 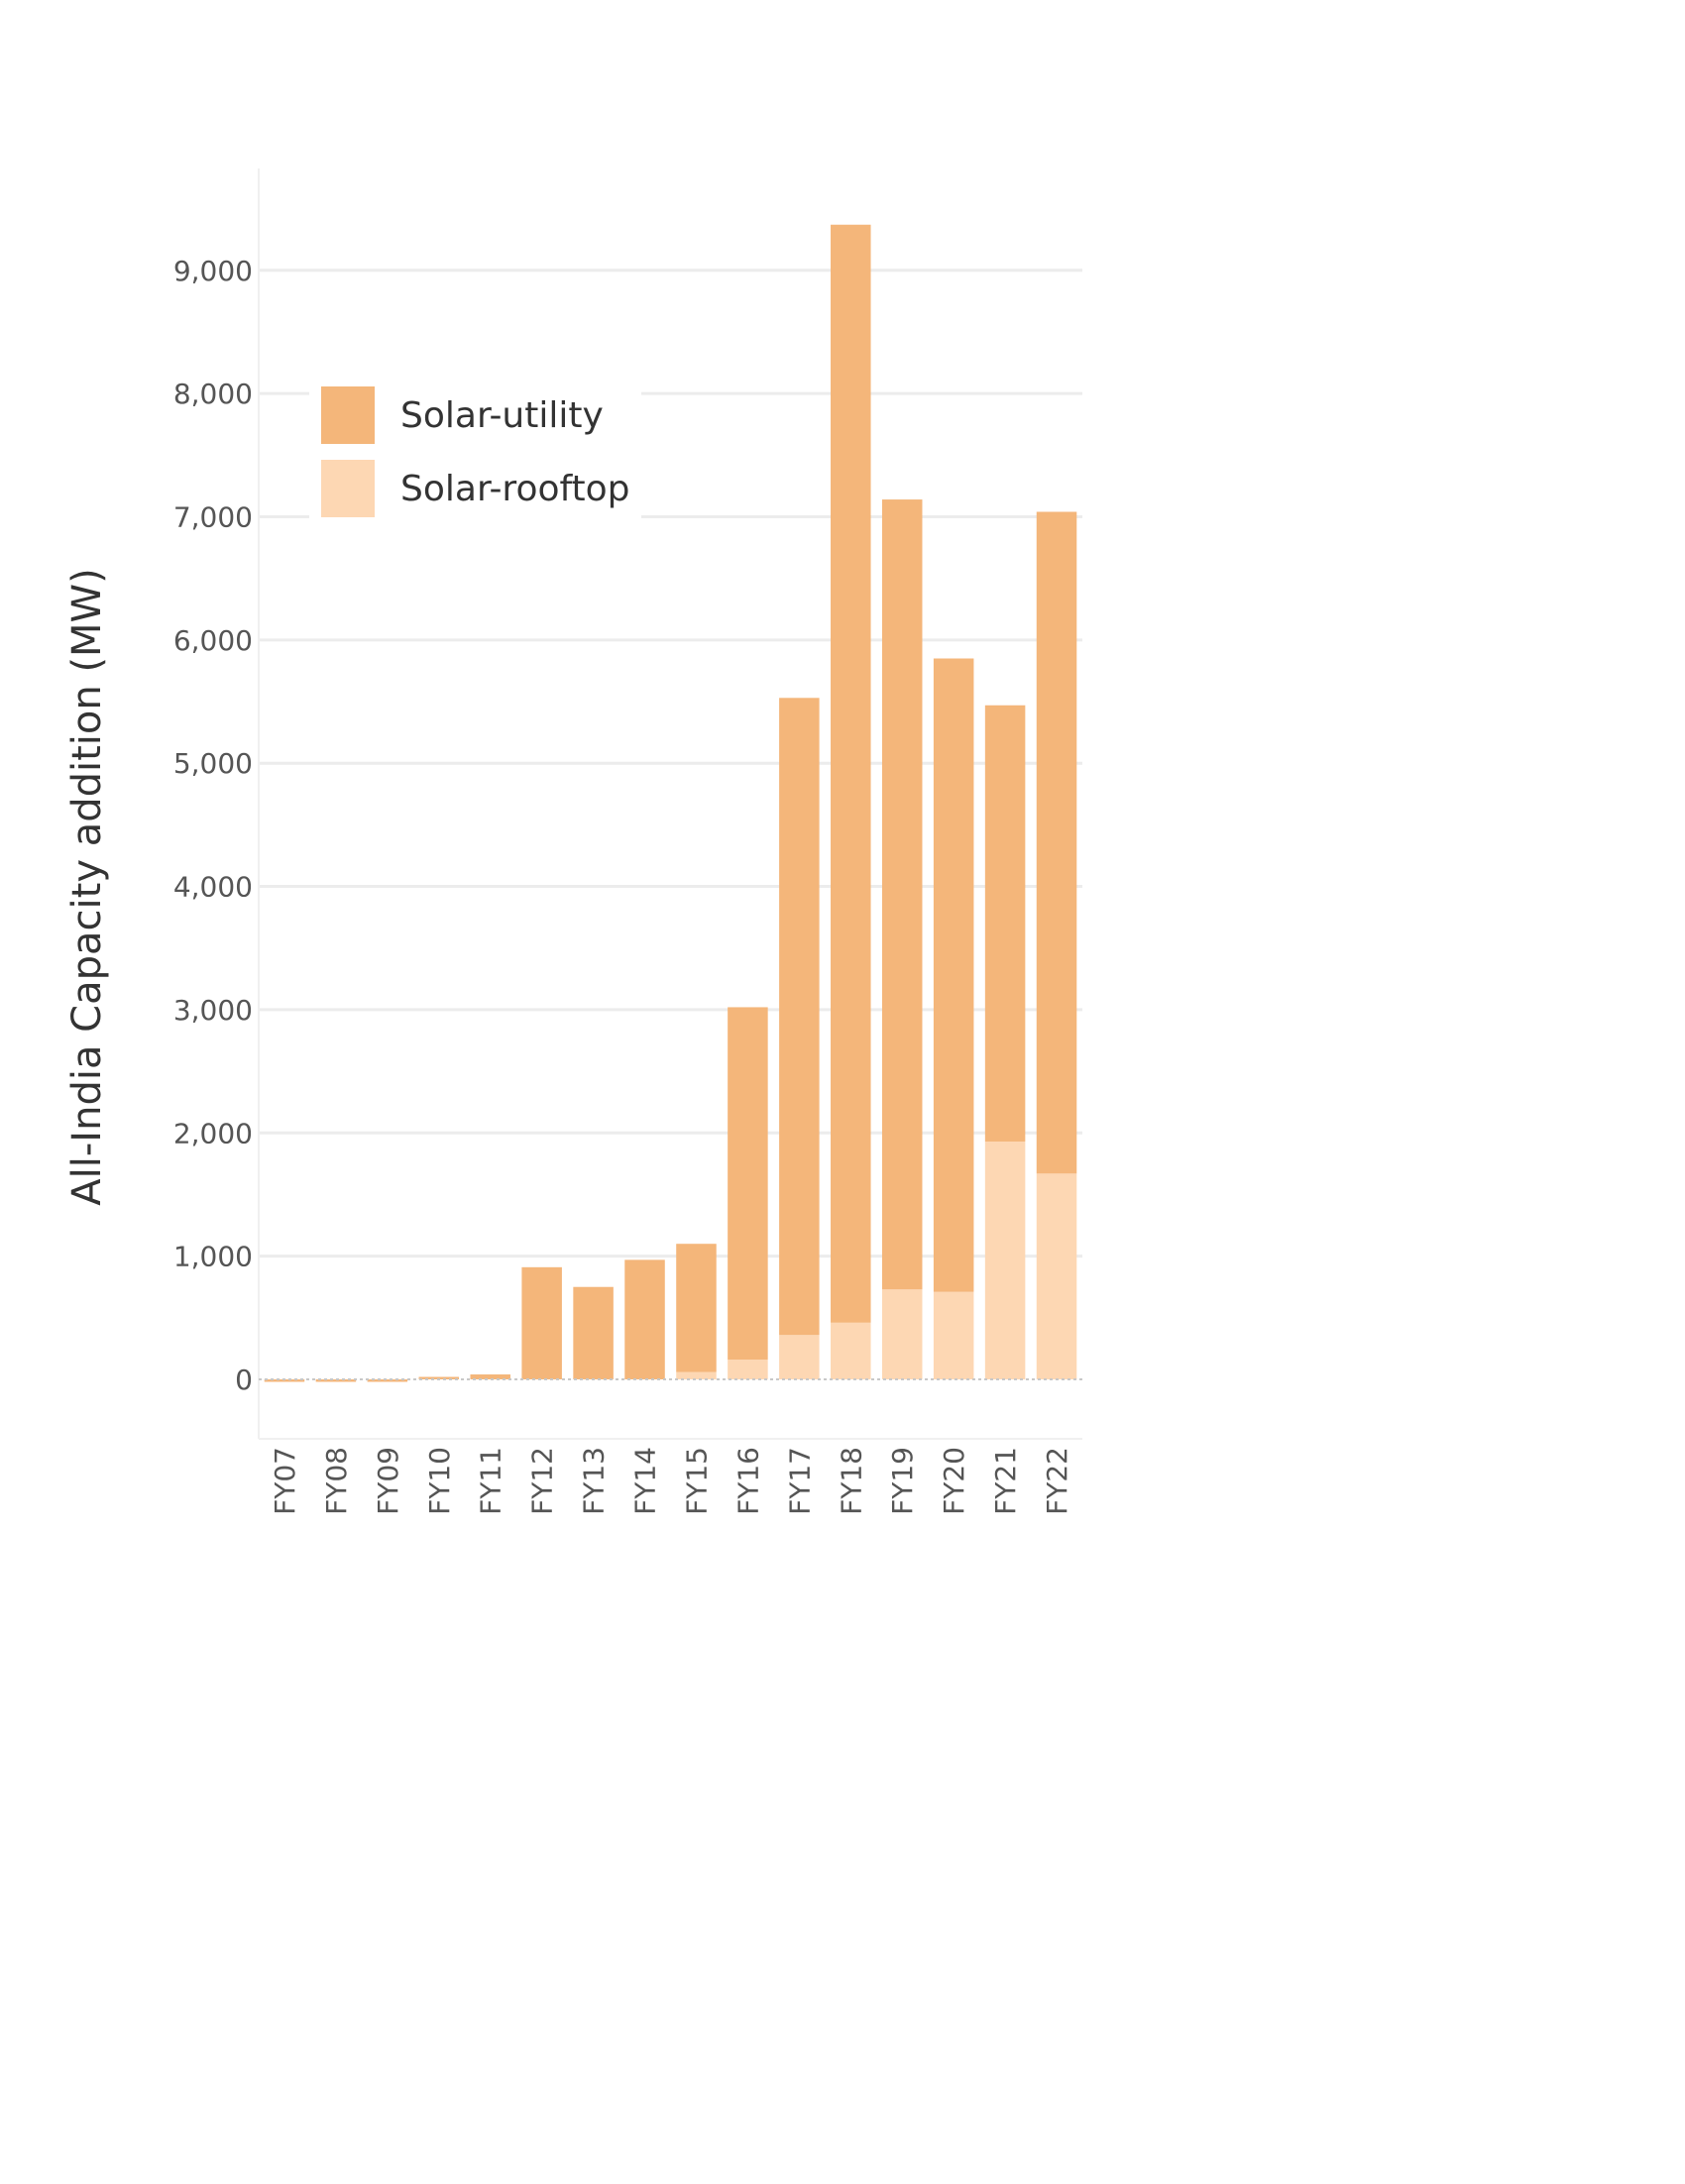 What do you see at coordinates (645, 1481) in the screenshot?
I see `x-tick-label: FY14` at bounding box center [645, 1481].